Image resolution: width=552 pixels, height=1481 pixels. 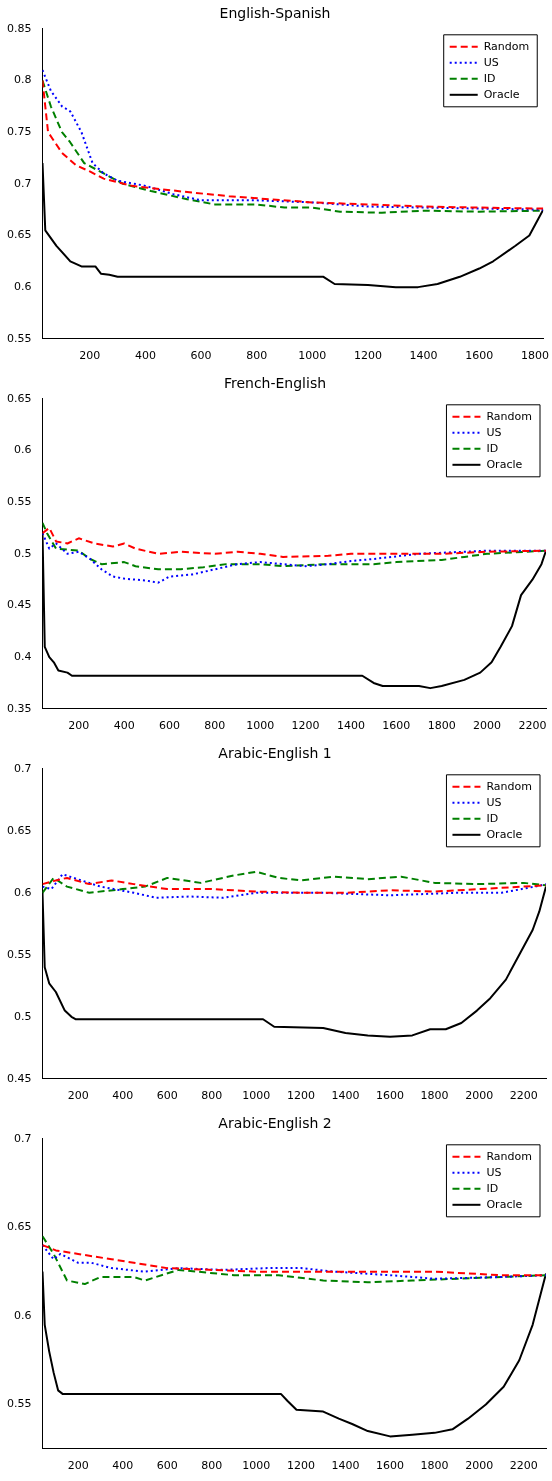 I want to click on y-tick-label: 0.4, so click(x=22, y=656).